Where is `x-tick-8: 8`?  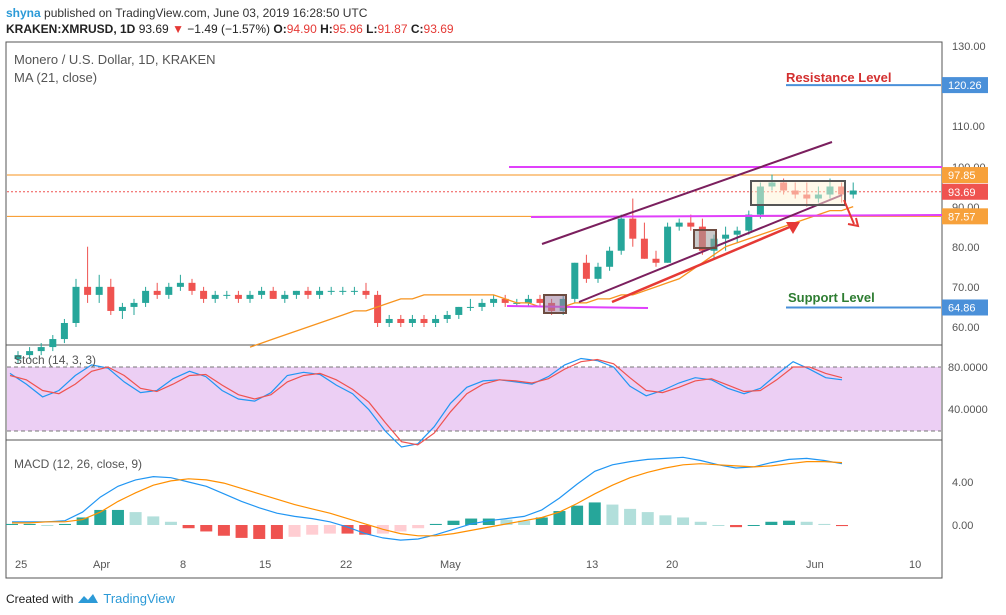
x-tick-8: 8 is located at coordinates (183, 565).